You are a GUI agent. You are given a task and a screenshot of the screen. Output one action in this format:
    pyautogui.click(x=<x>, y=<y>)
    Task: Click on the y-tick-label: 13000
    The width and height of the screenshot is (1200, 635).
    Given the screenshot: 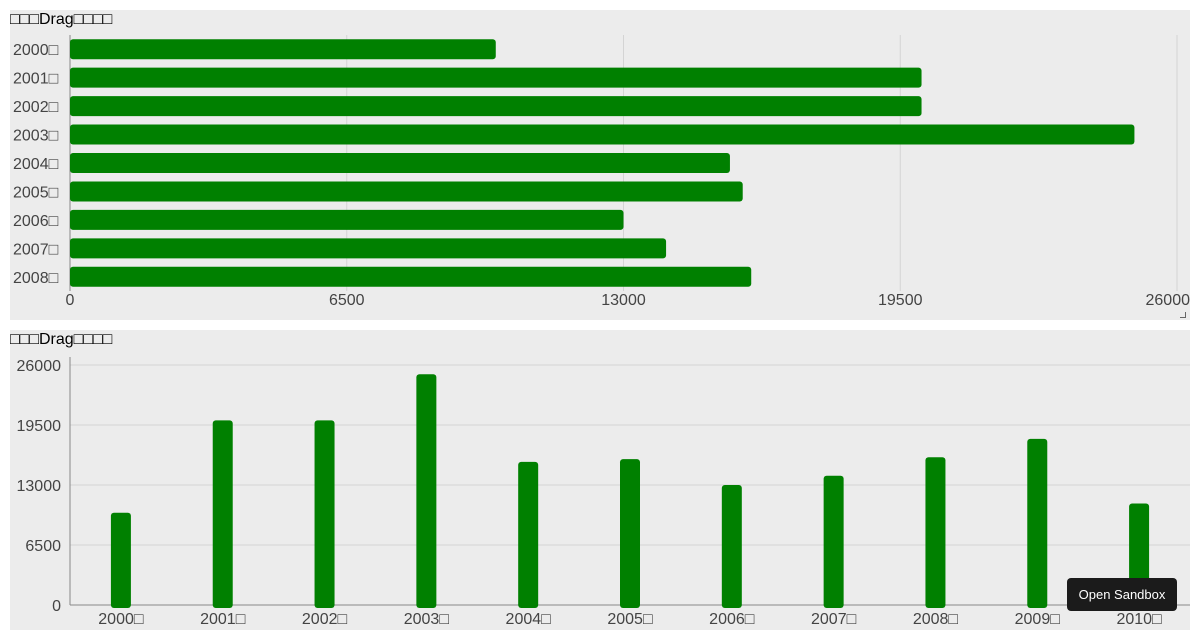 What is the action you would take?
    pyautogui.click(x=39, y=486)
    